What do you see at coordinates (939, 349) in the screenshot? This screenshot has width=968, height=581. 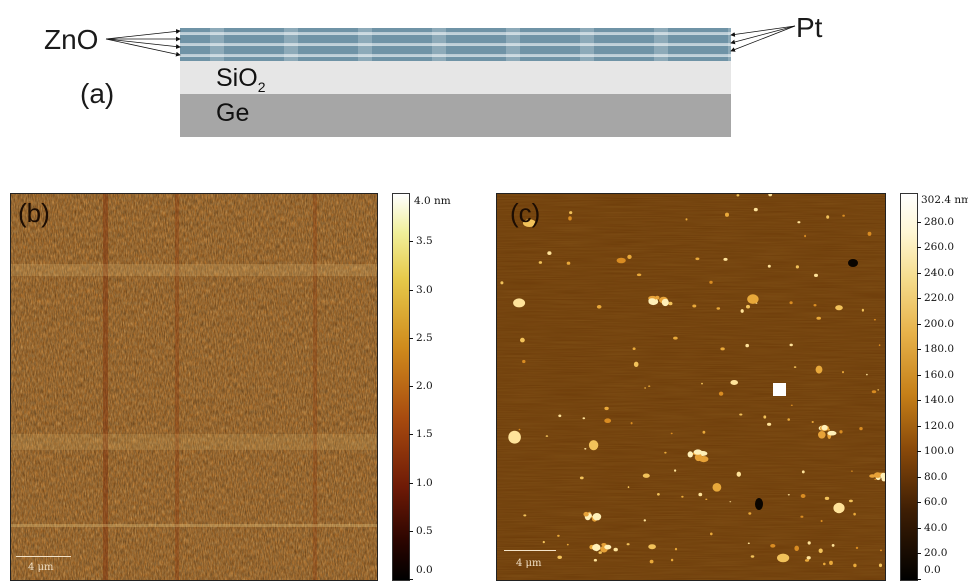 I see `colorbar-c-tick-label: 180.0` at bounding box center [939, 349].